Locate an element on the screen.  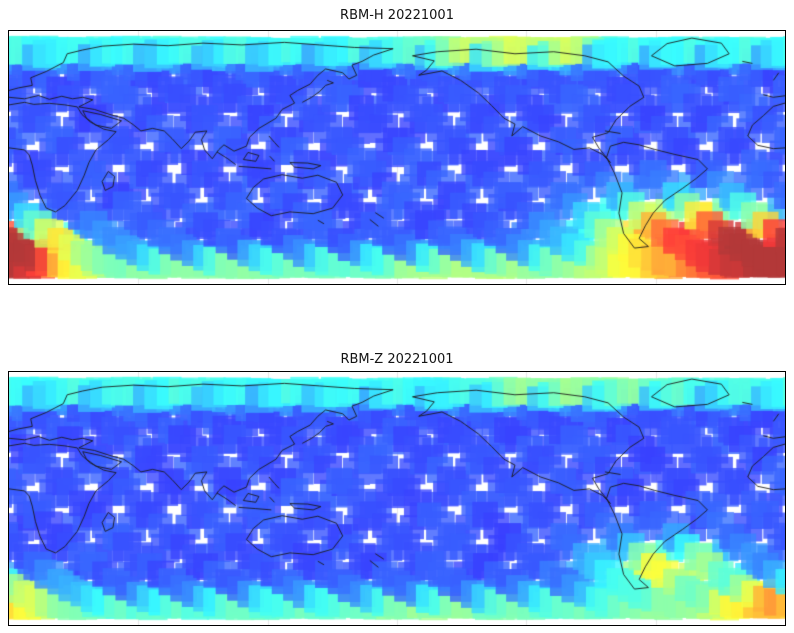
panel-title-rbm-h: RBM-H 20221001 is located at coordinates (397, 15).